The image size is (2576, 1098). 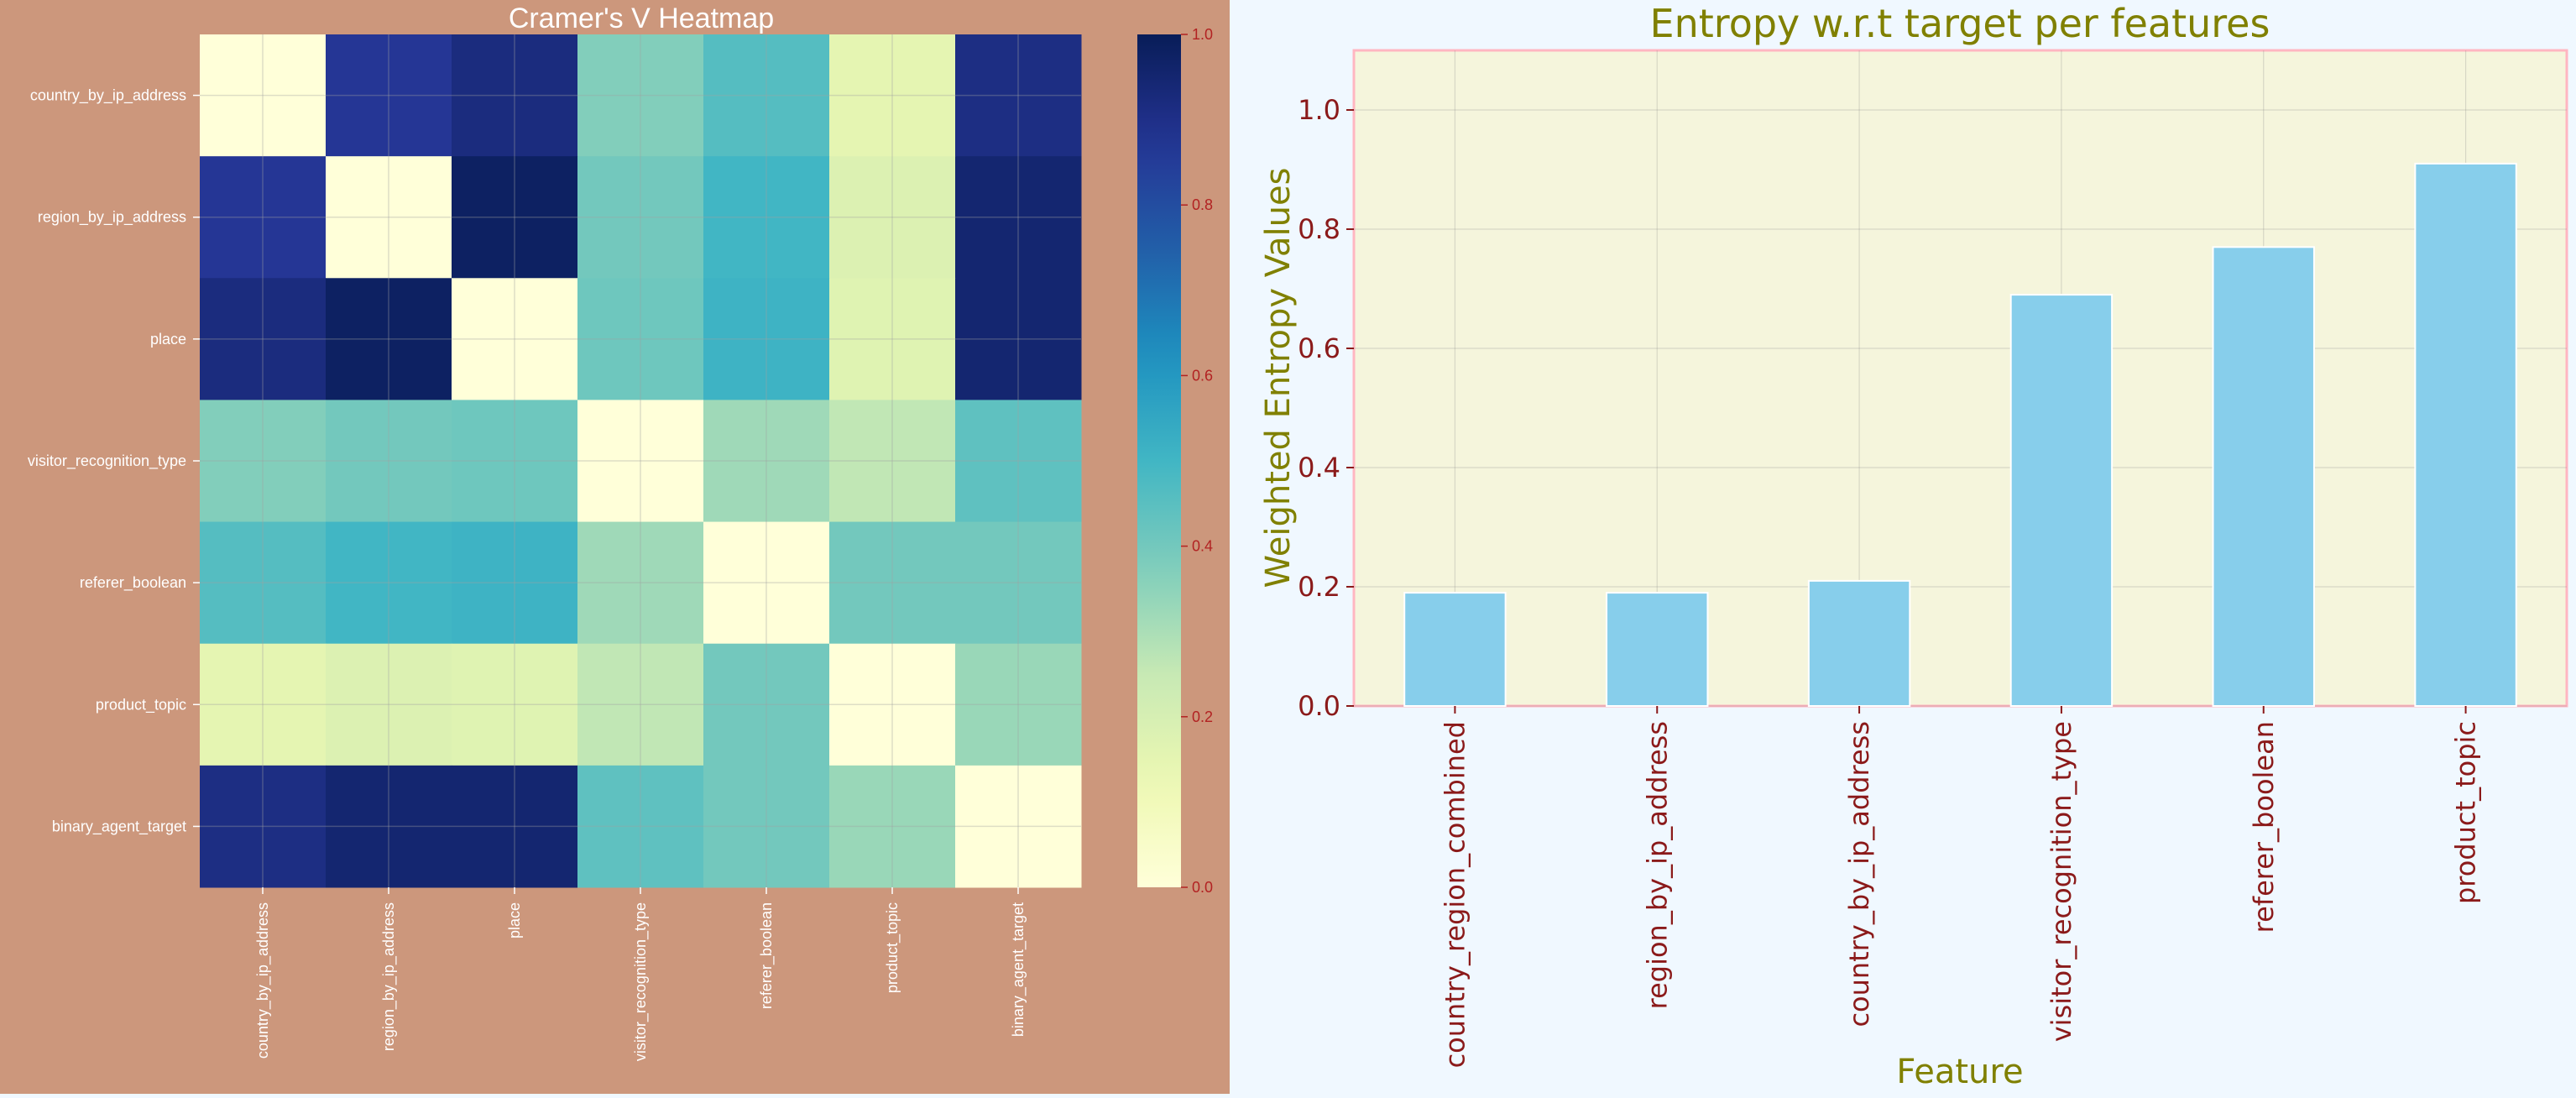 What do you see at coordinates (1278, 378) in the screenshot?
I see `y-axis-label: Weighted Entropy Values` at bounding box center [1278, 378].